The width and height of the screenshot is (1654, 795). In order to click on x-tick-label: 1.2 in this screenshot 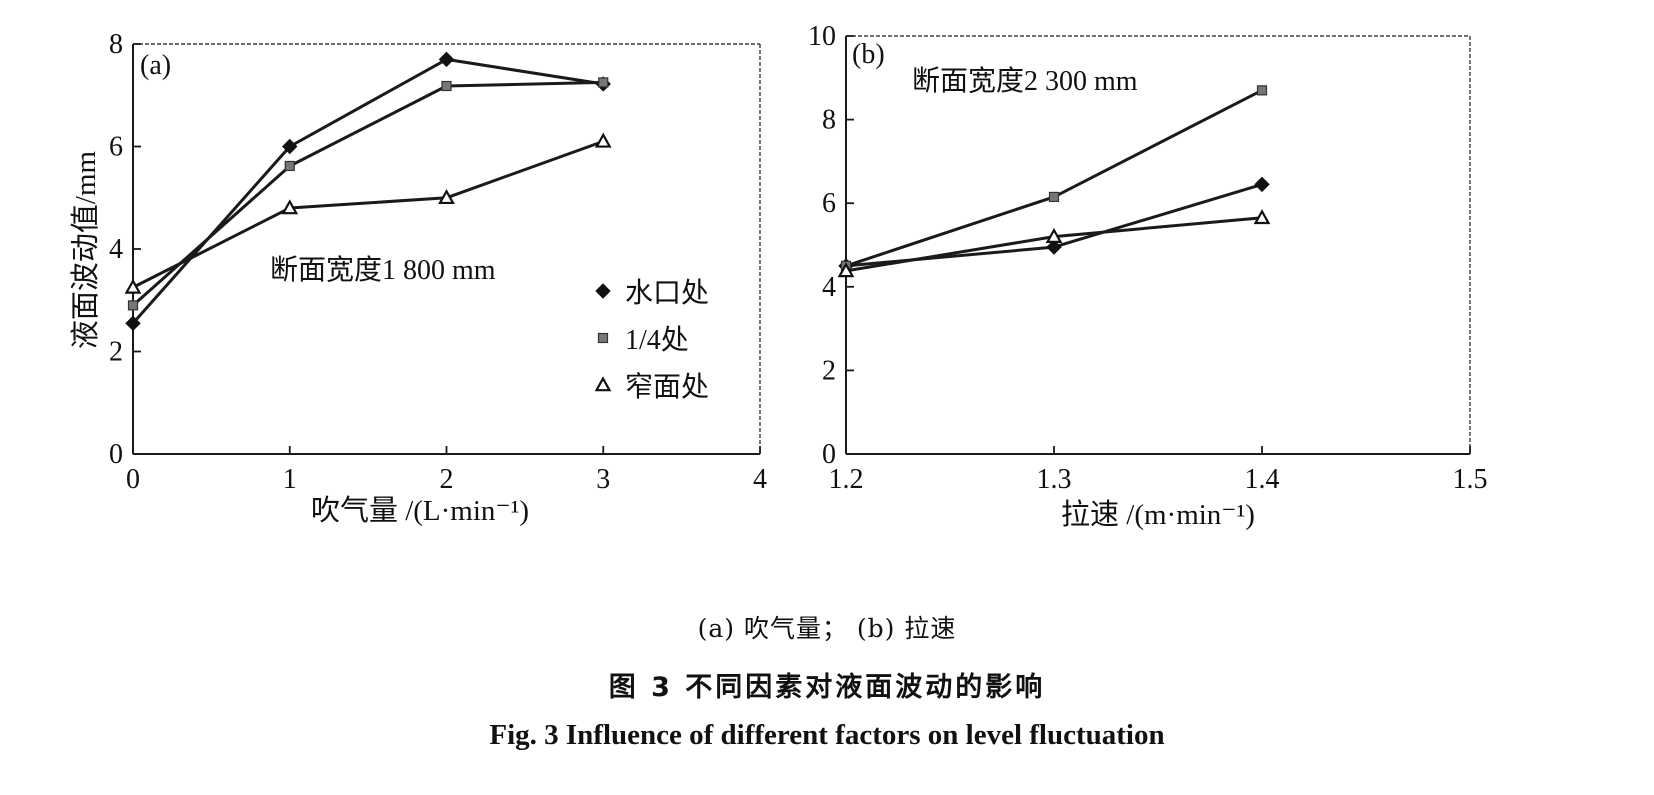, I will do `click(846, 479)`.